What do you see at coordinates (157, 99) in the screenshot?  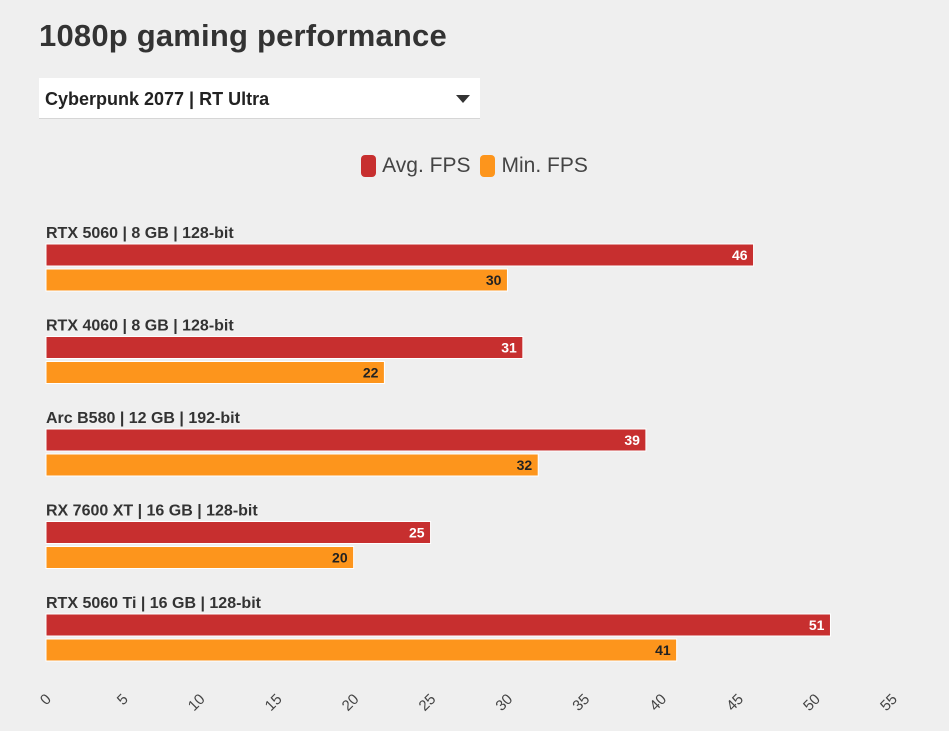 I see `dropdown-selected-value: Cyberpunk 2077 | RT Ultra` at bounding box center [157, 99].